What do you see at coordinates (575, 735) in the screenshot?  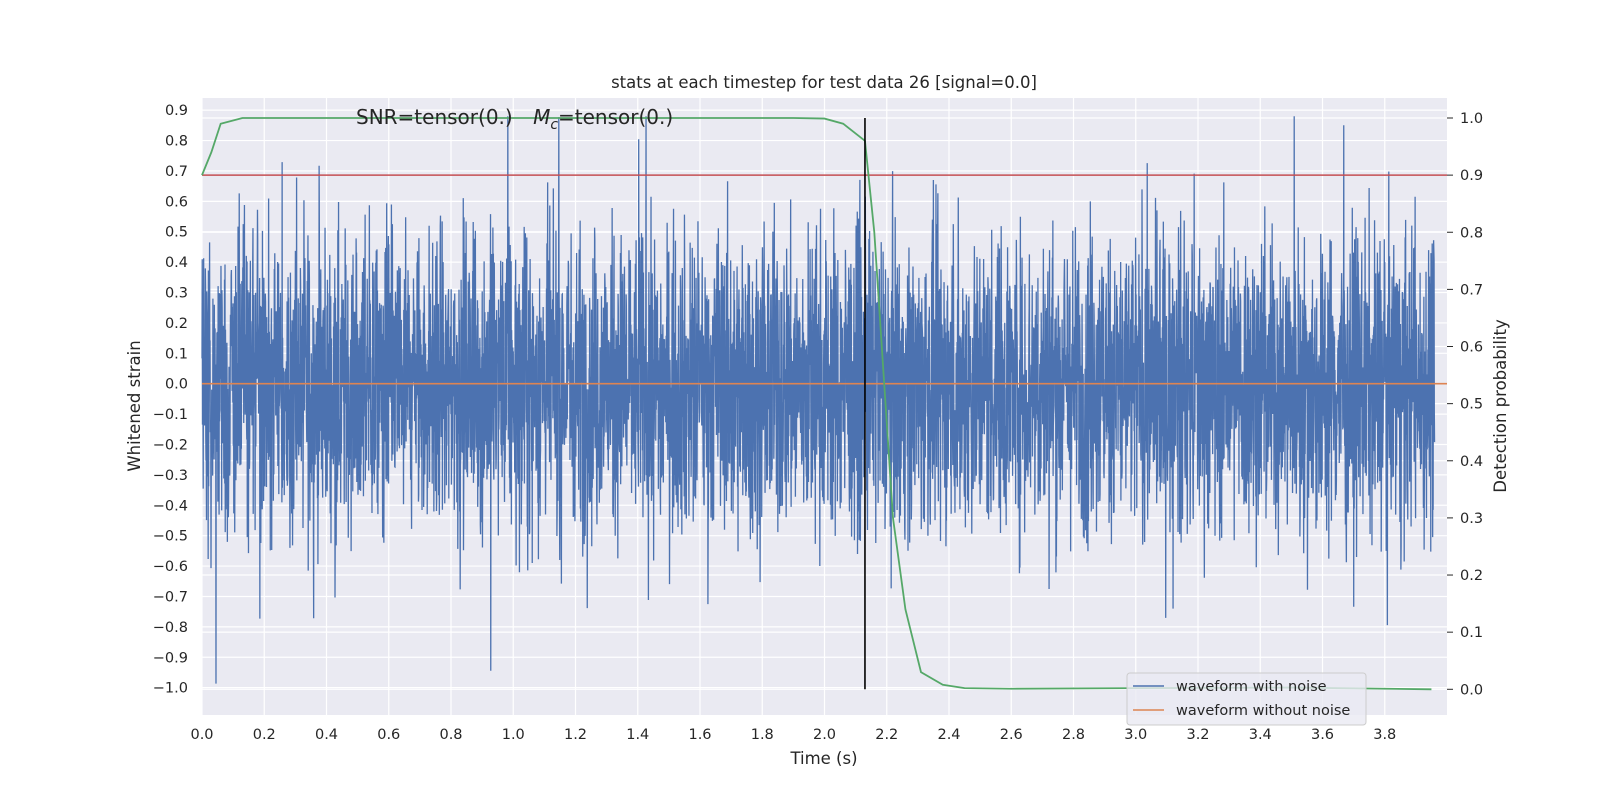 I see `x-tick-label: 1.2` at bounding box center [575, 735].